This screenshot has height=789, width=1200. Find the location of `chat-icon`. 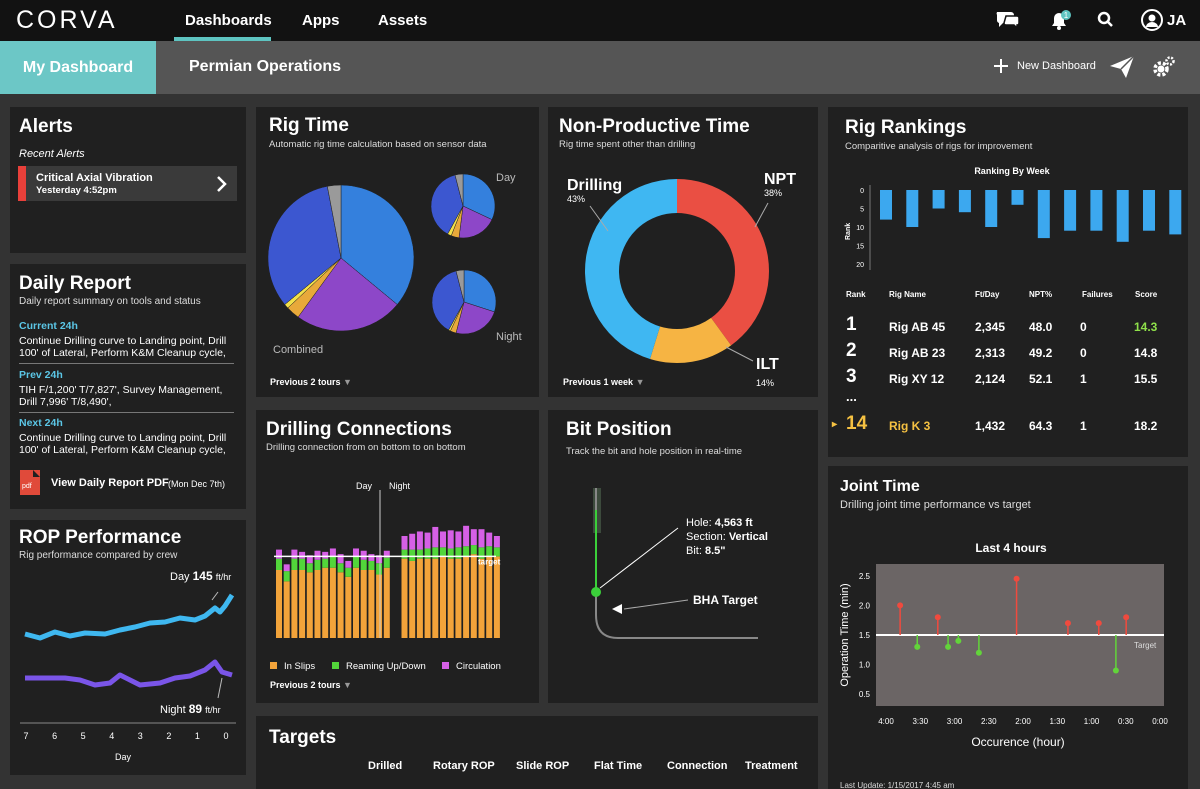

chat-icon is located at coordinates (1008, 20).